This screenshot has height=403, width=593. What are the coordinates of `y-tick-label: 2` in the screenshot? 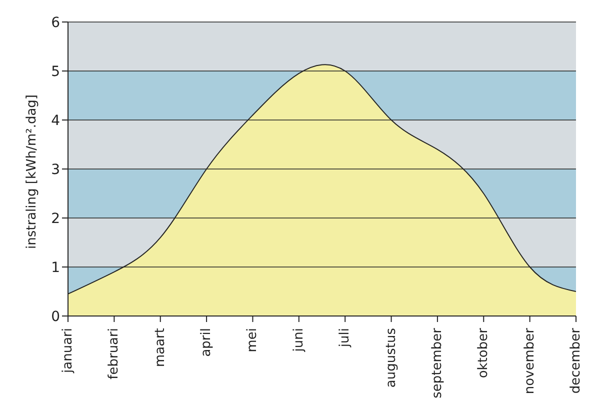 It's located at (55, 218).